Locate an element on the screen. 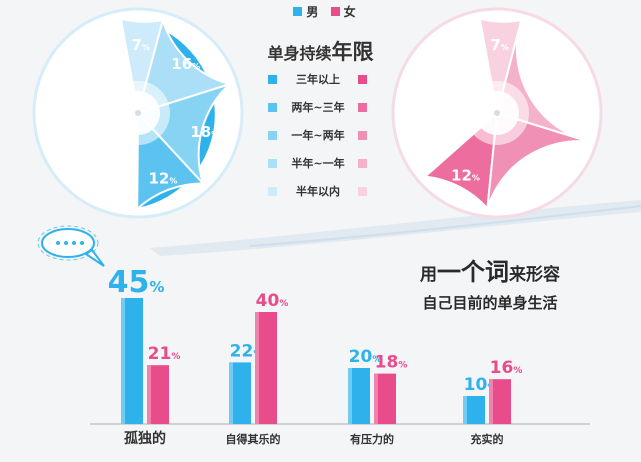 This screenshot has width=641, height=462. phrase-part-c: 来形容 is located at coordinates (534, 275).